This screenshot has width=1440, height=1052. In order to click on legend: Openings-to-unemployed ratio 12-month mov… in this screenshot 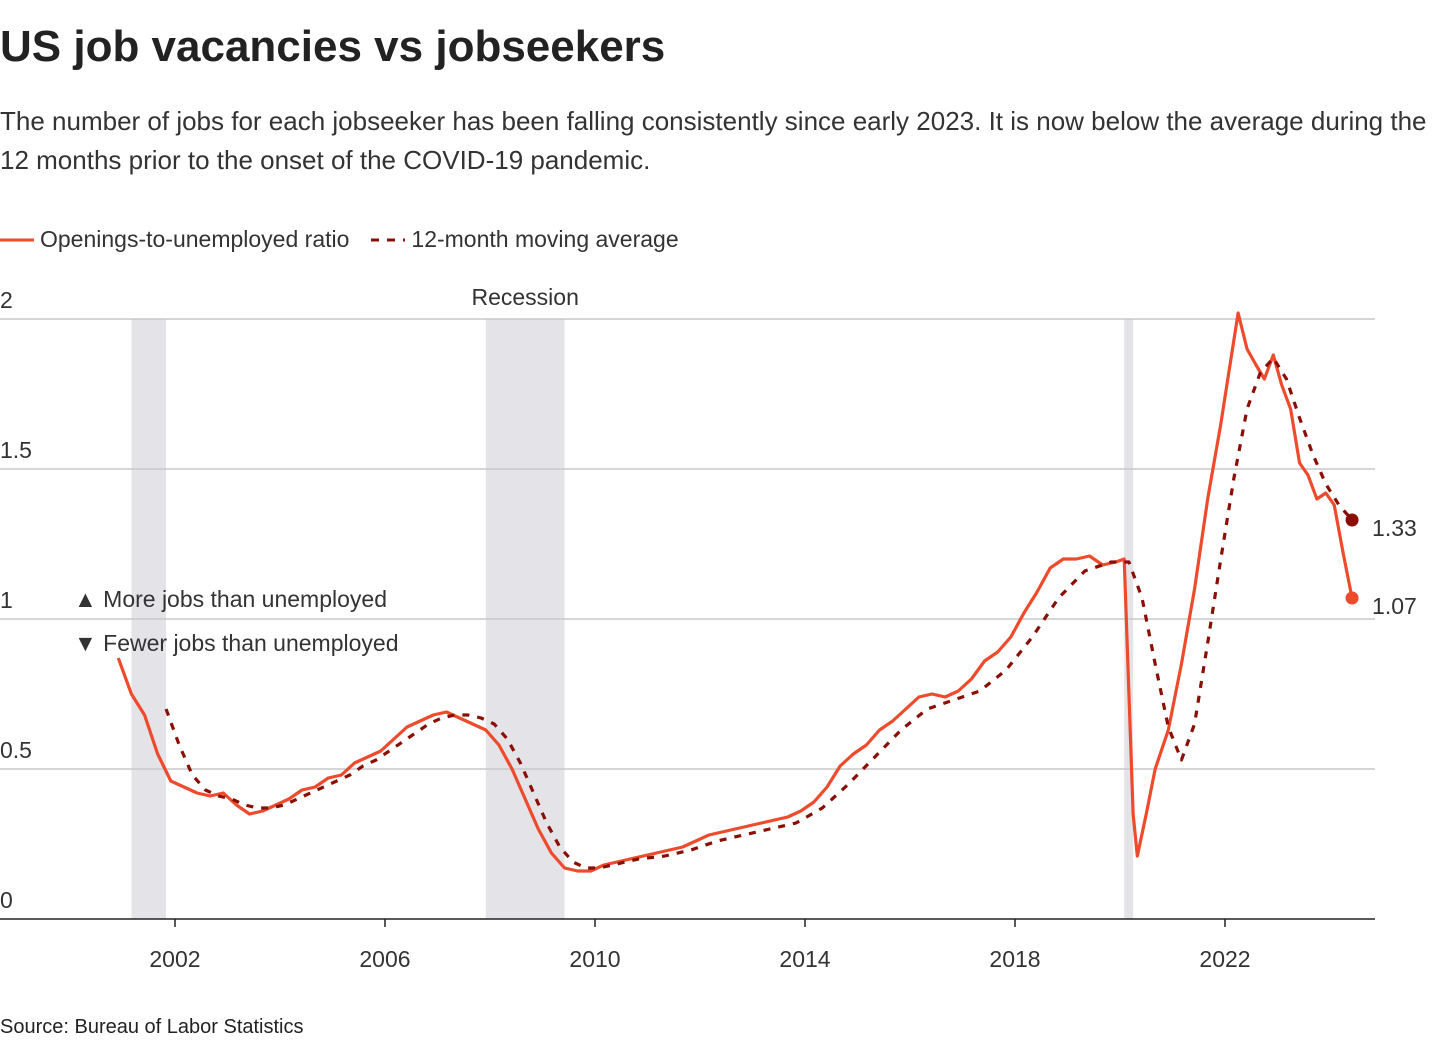, I will do `click(339, 239)`.